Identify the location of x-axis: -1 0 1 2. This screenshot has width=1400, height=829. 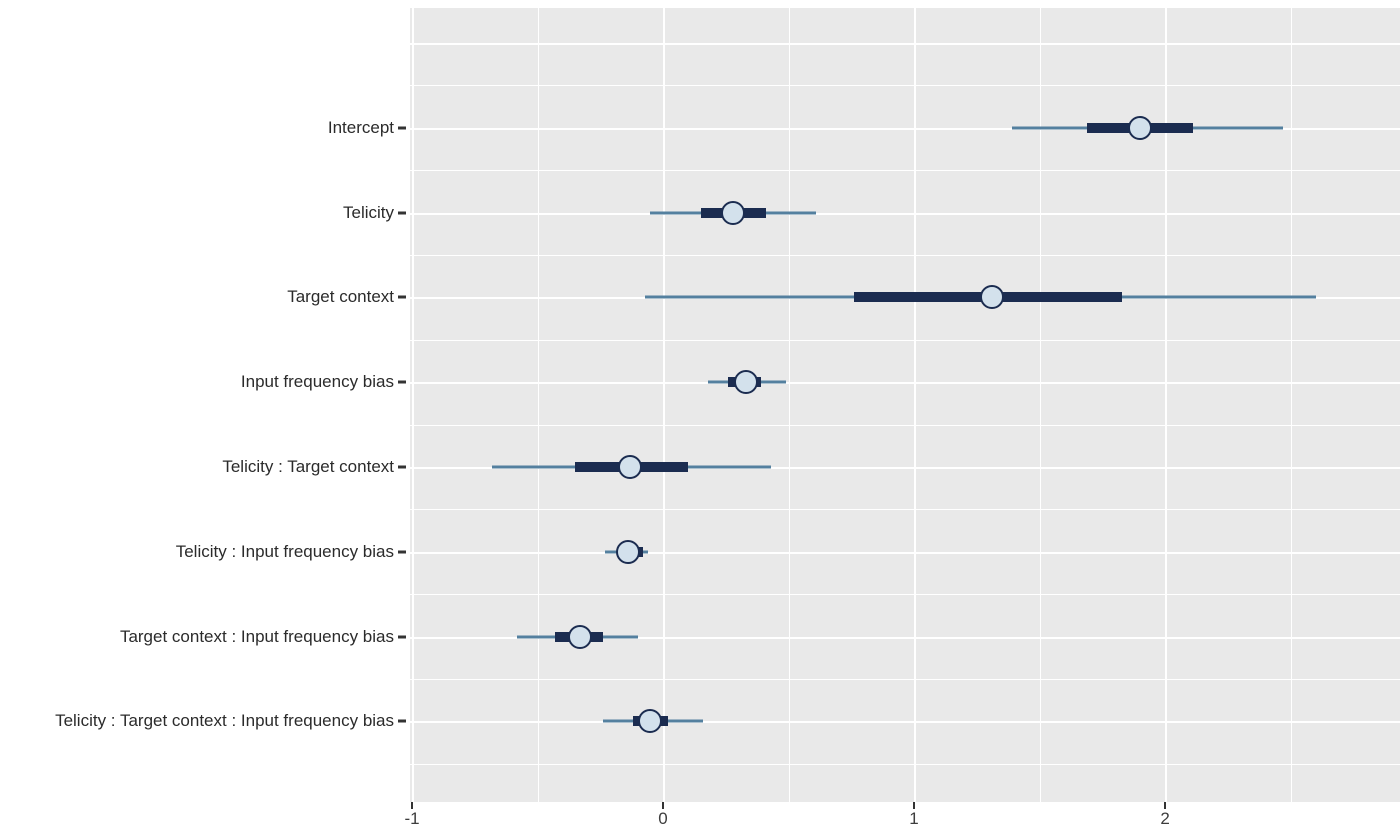
(902, 815).